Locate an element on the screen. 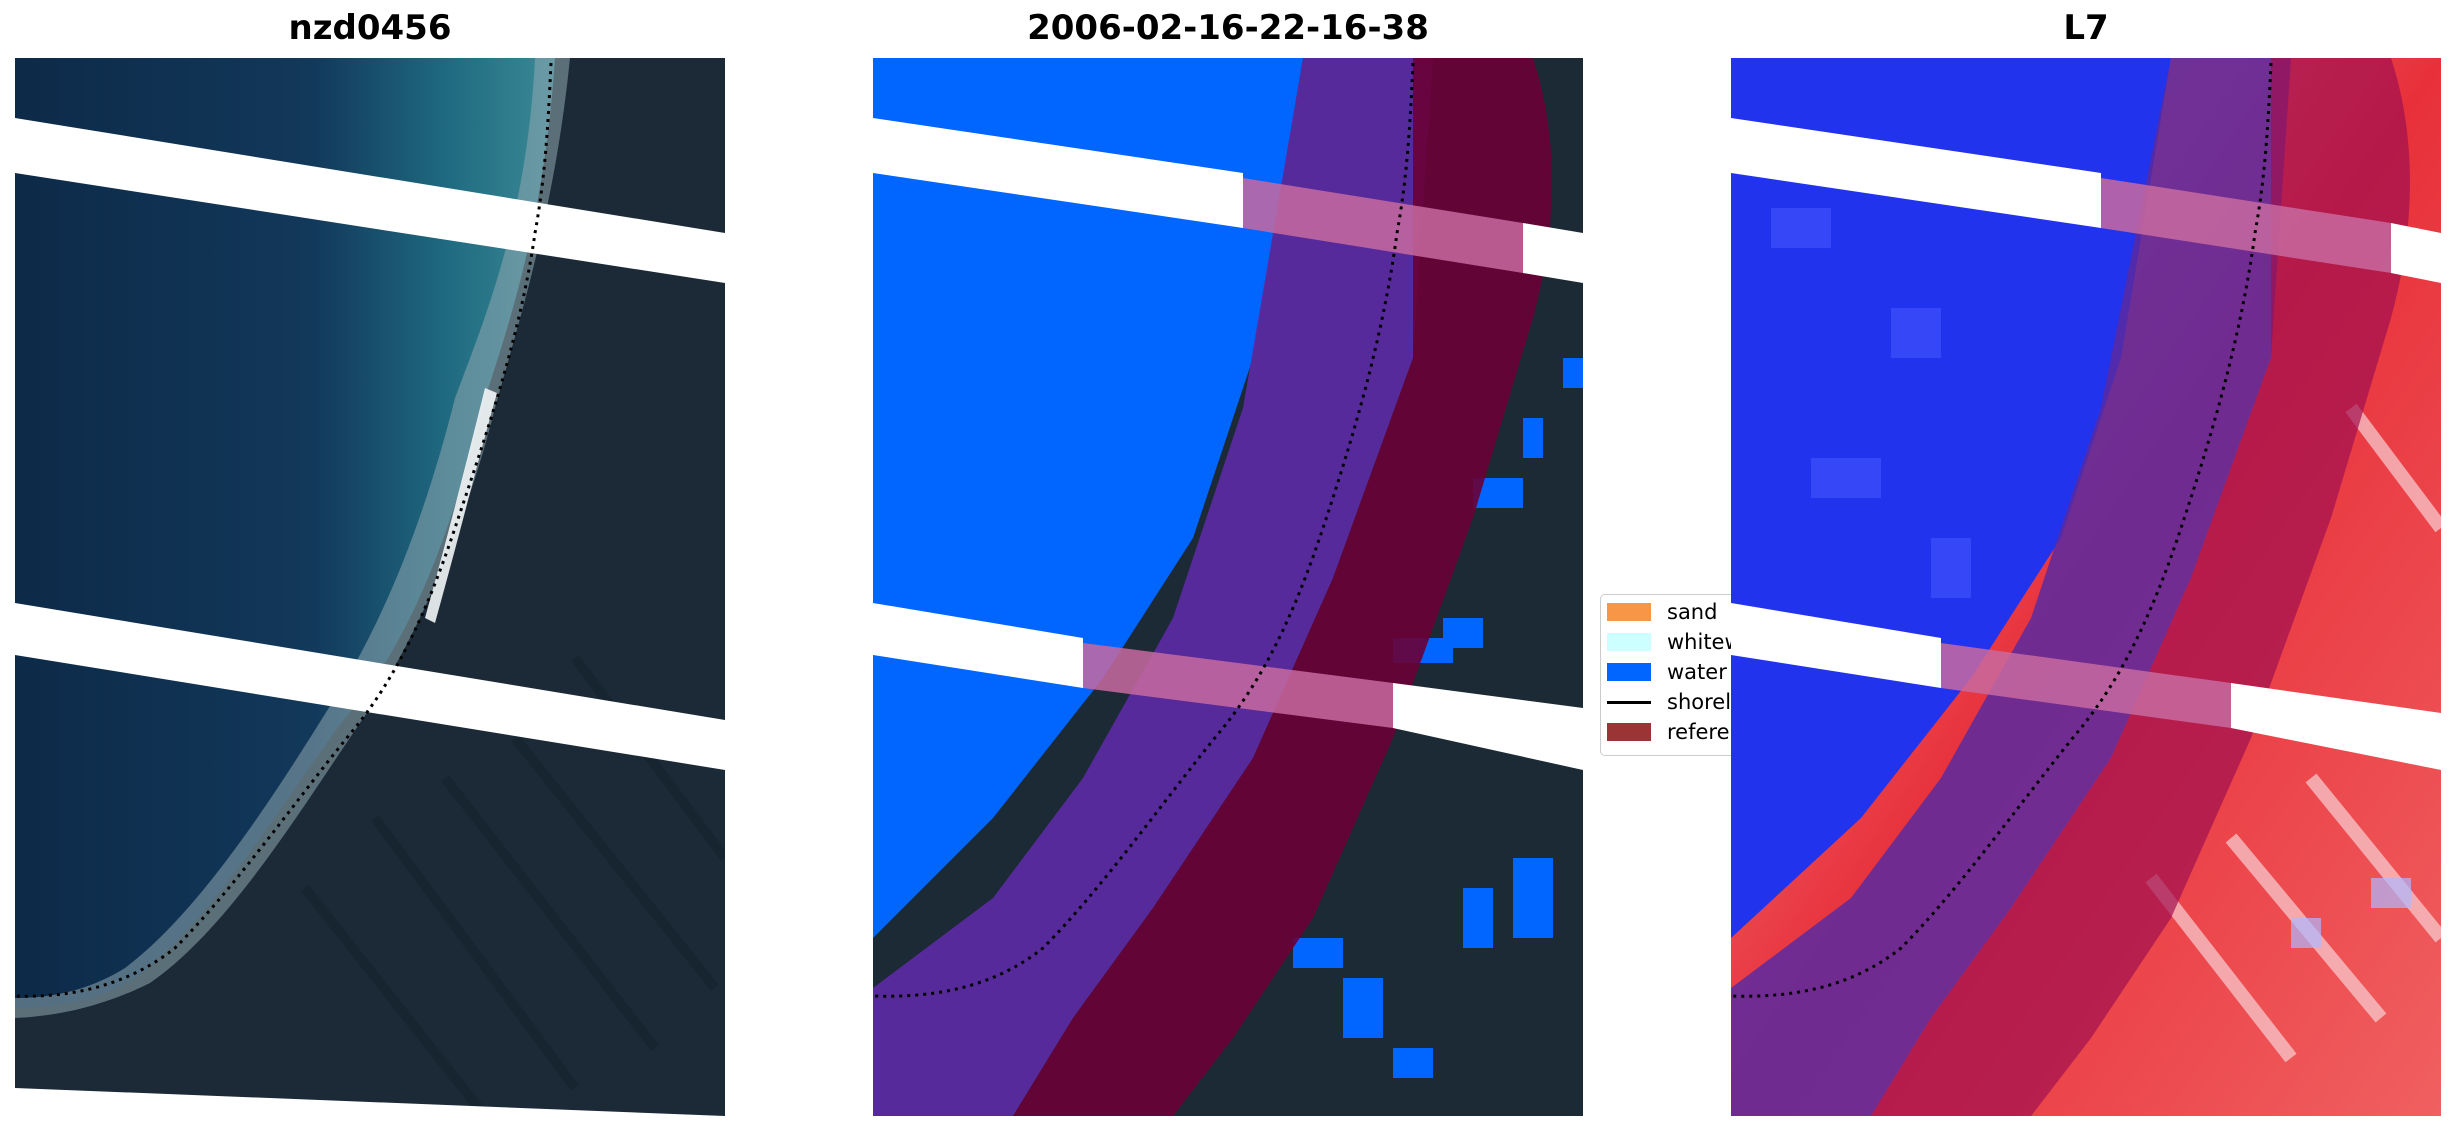  legend-item-shoreline: shoreline is located at coordinates (1671, 702).